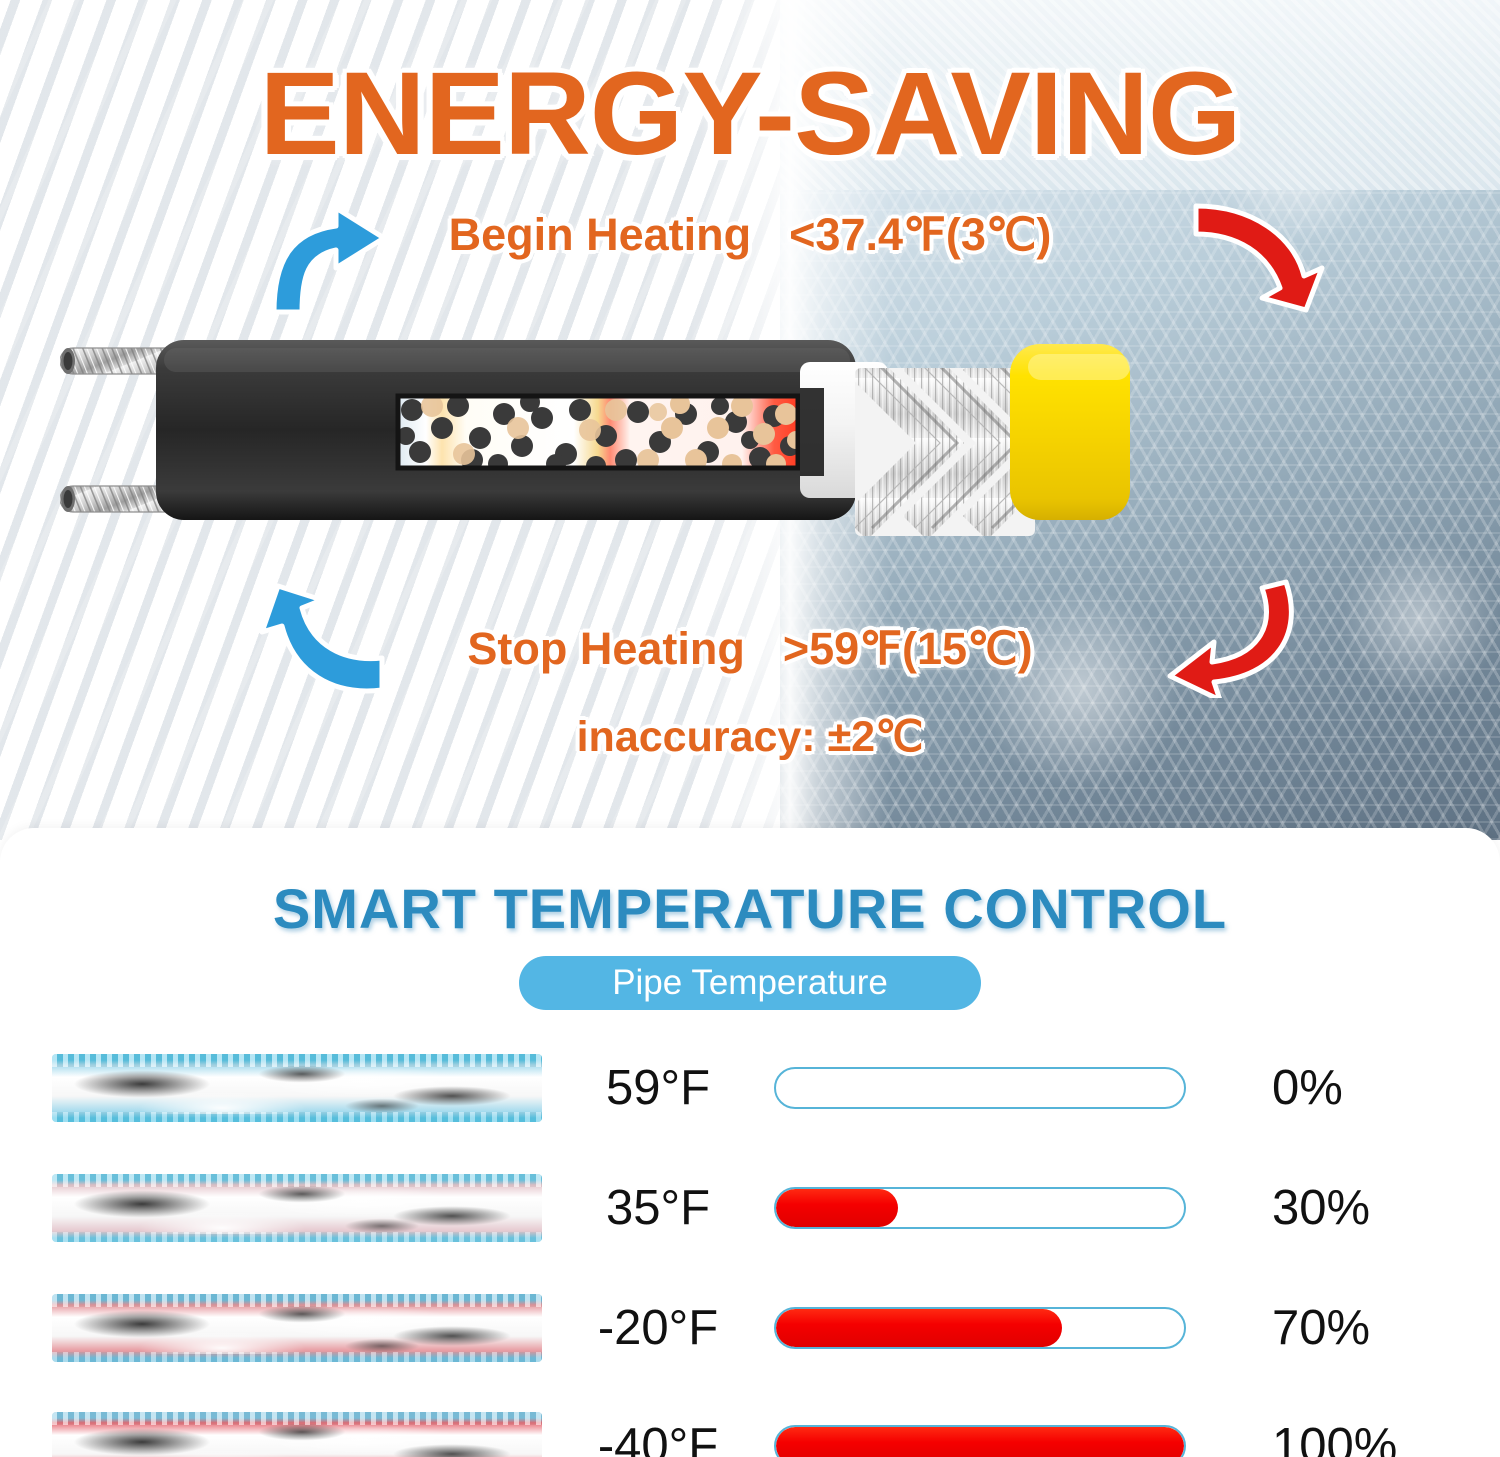 This screenshot has width=1500, height=1457. I want to click on stop-heating-value: >59℉(15℃), so click(907, 648).